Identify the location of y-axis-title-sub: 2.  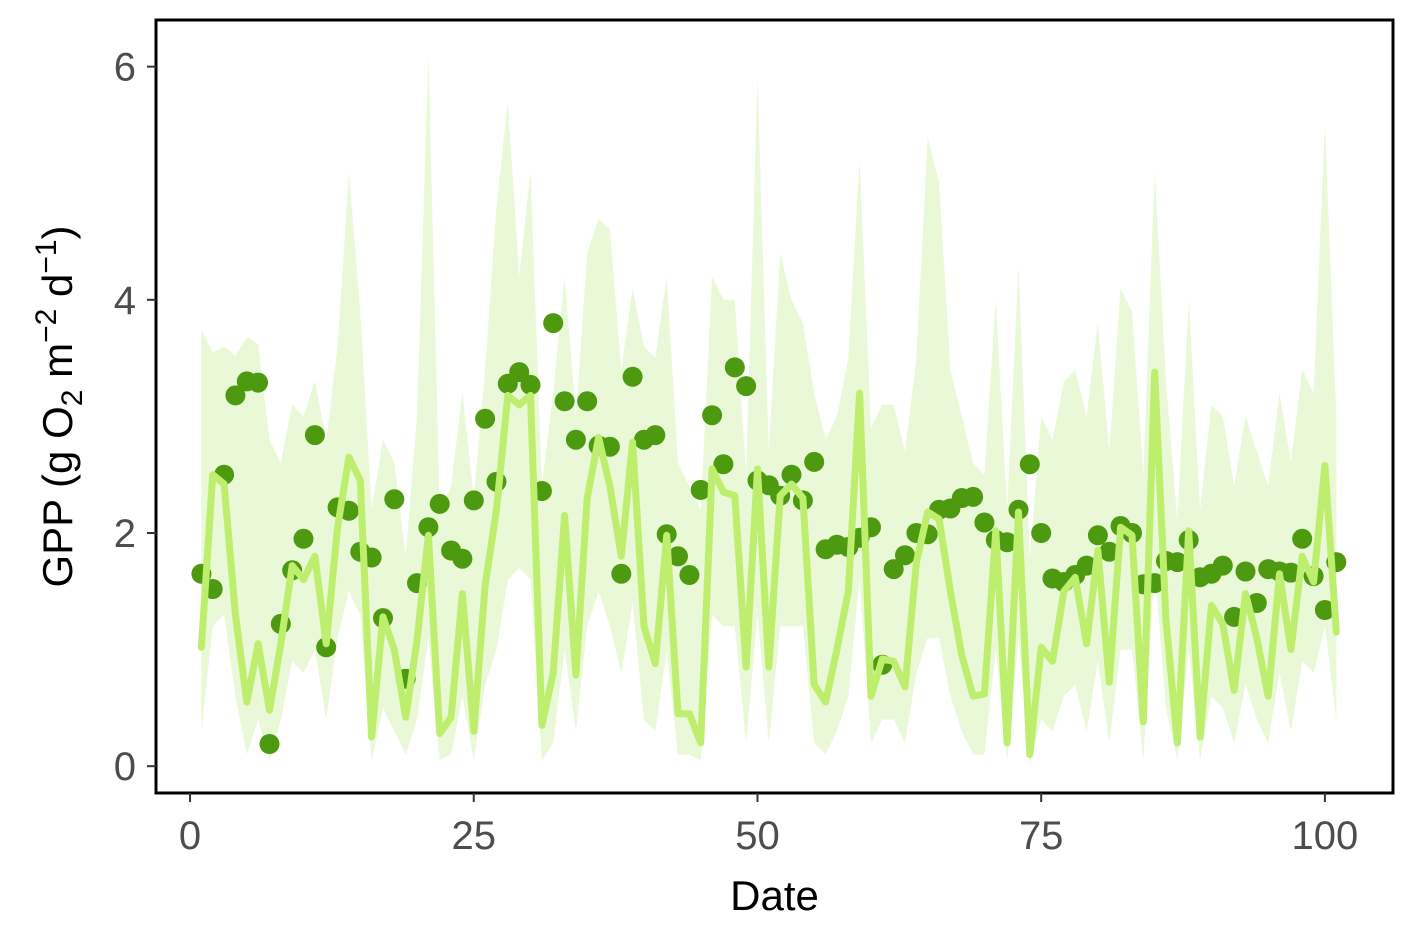
(72, 398).